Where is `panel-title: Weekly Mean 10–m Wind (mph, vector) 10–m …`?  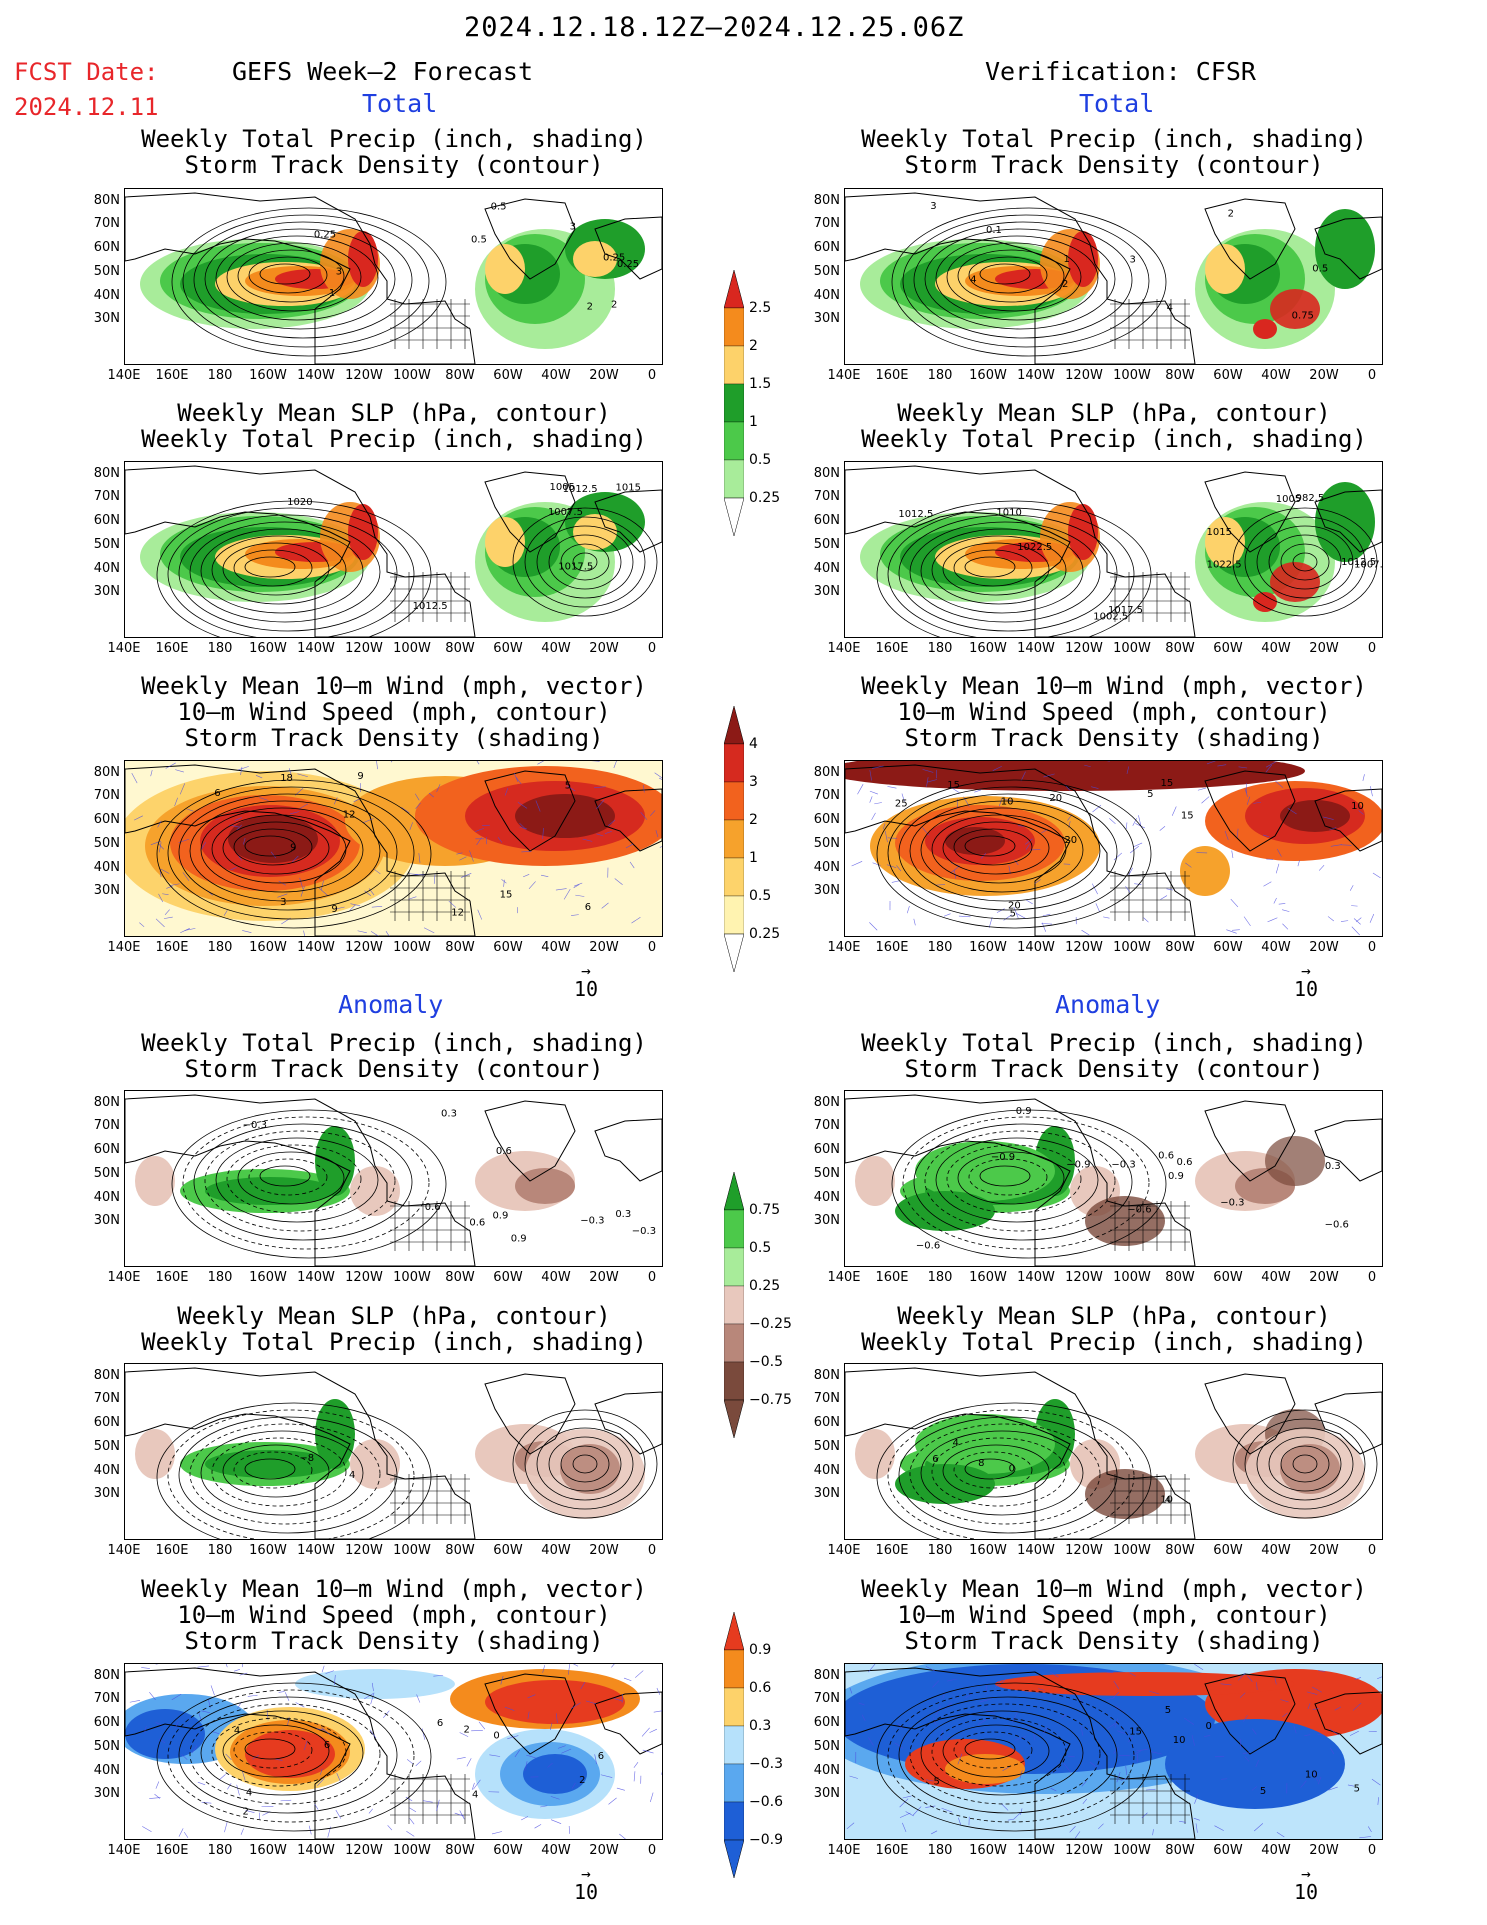 panel-title: Weekly Mean 10–m Wind (mph, vector) 10–m … is located at coordinates (1114, 1615).